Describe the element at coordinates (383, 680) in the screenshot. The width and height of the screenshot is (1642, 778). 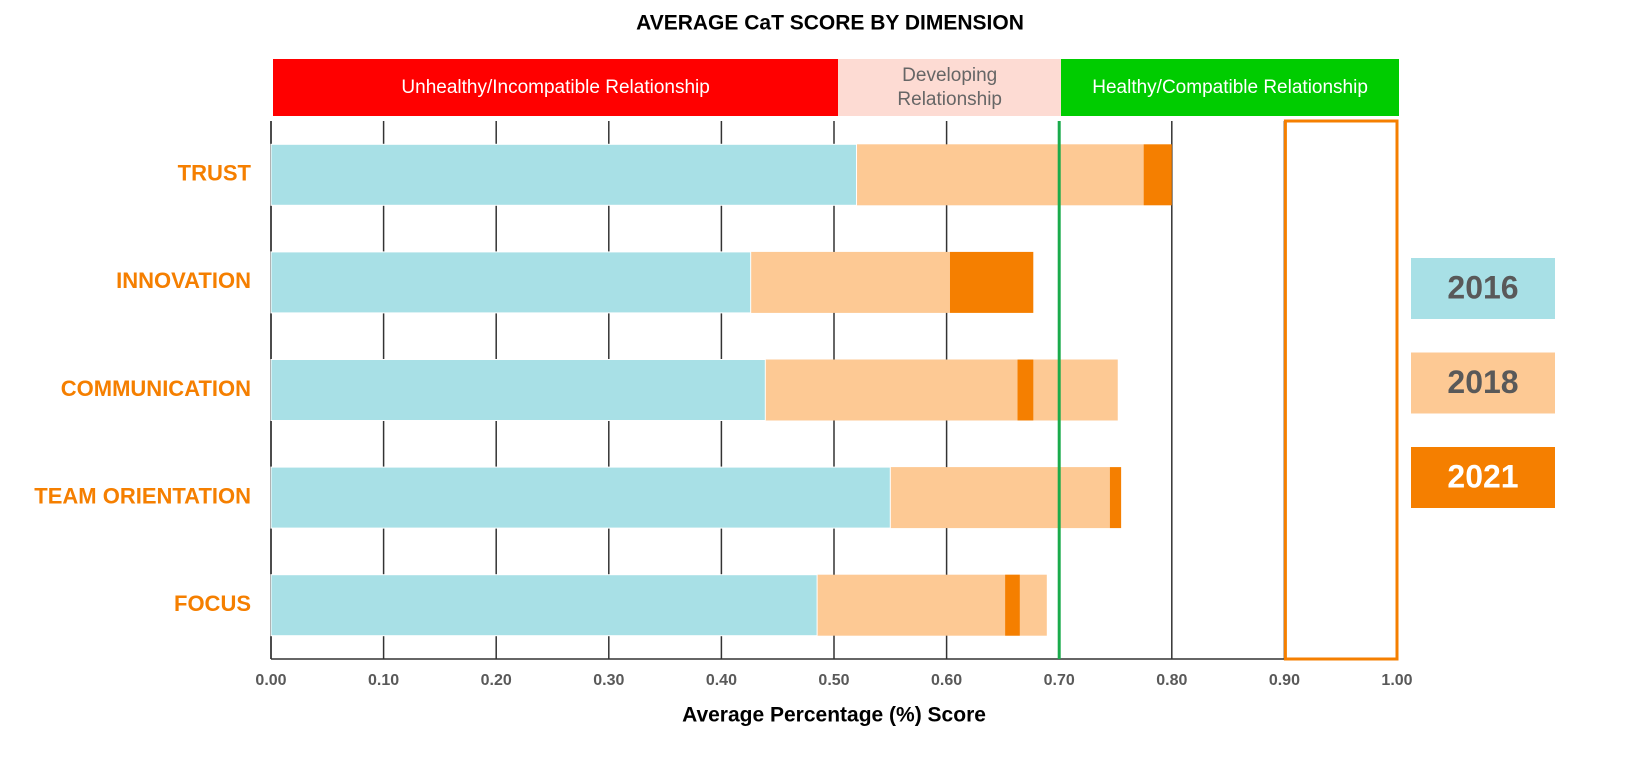
I see `x-tick-label: 0.10` at that location.